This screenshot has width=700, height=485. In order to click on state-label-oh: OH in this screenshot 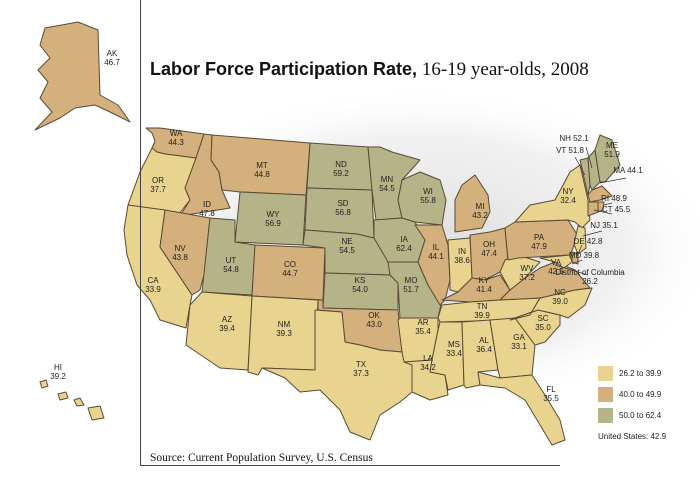, I will do `click(489, 244)`.